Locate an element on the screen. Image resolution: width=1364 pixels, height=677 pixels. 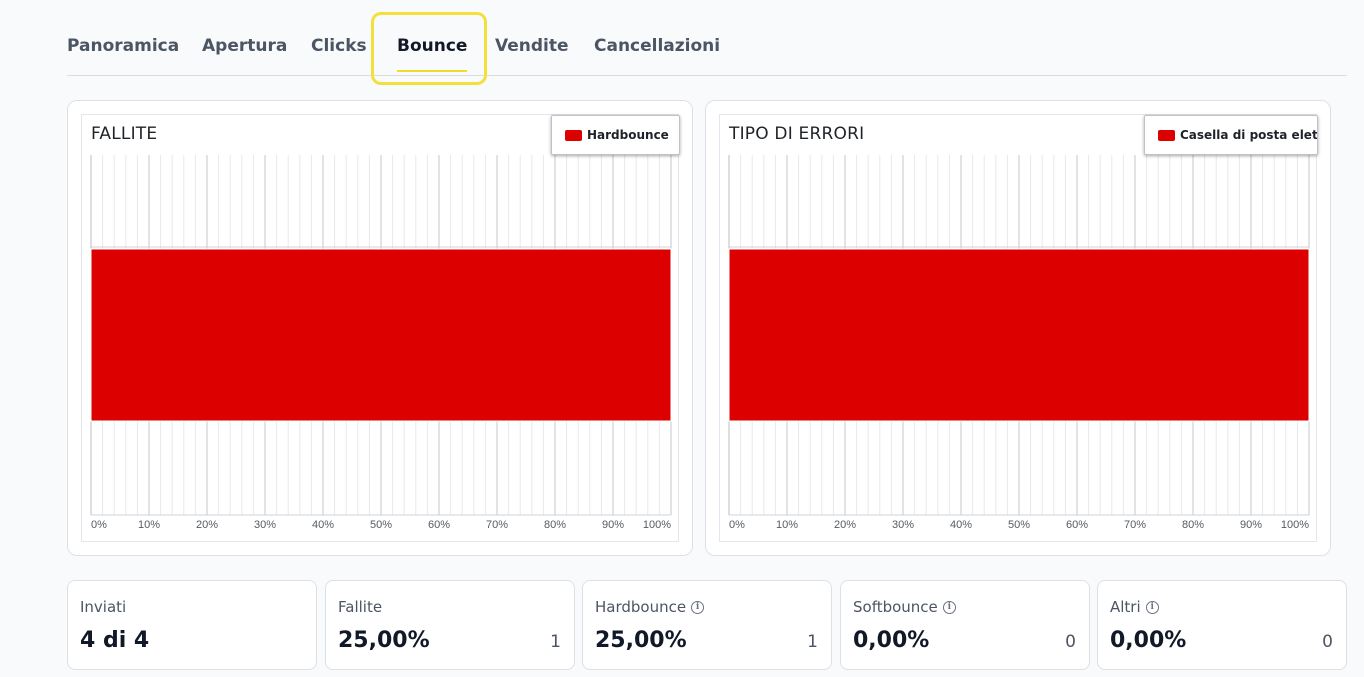
chart-title: FALLITE is located at coordinates (124, 134).